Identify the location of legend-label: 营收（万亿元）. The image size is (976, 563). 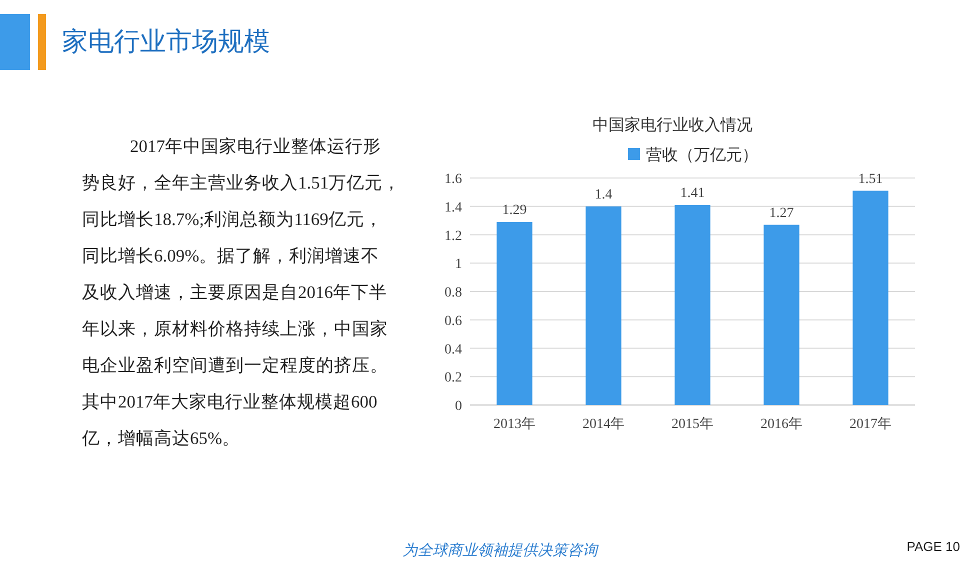
(702, 155).